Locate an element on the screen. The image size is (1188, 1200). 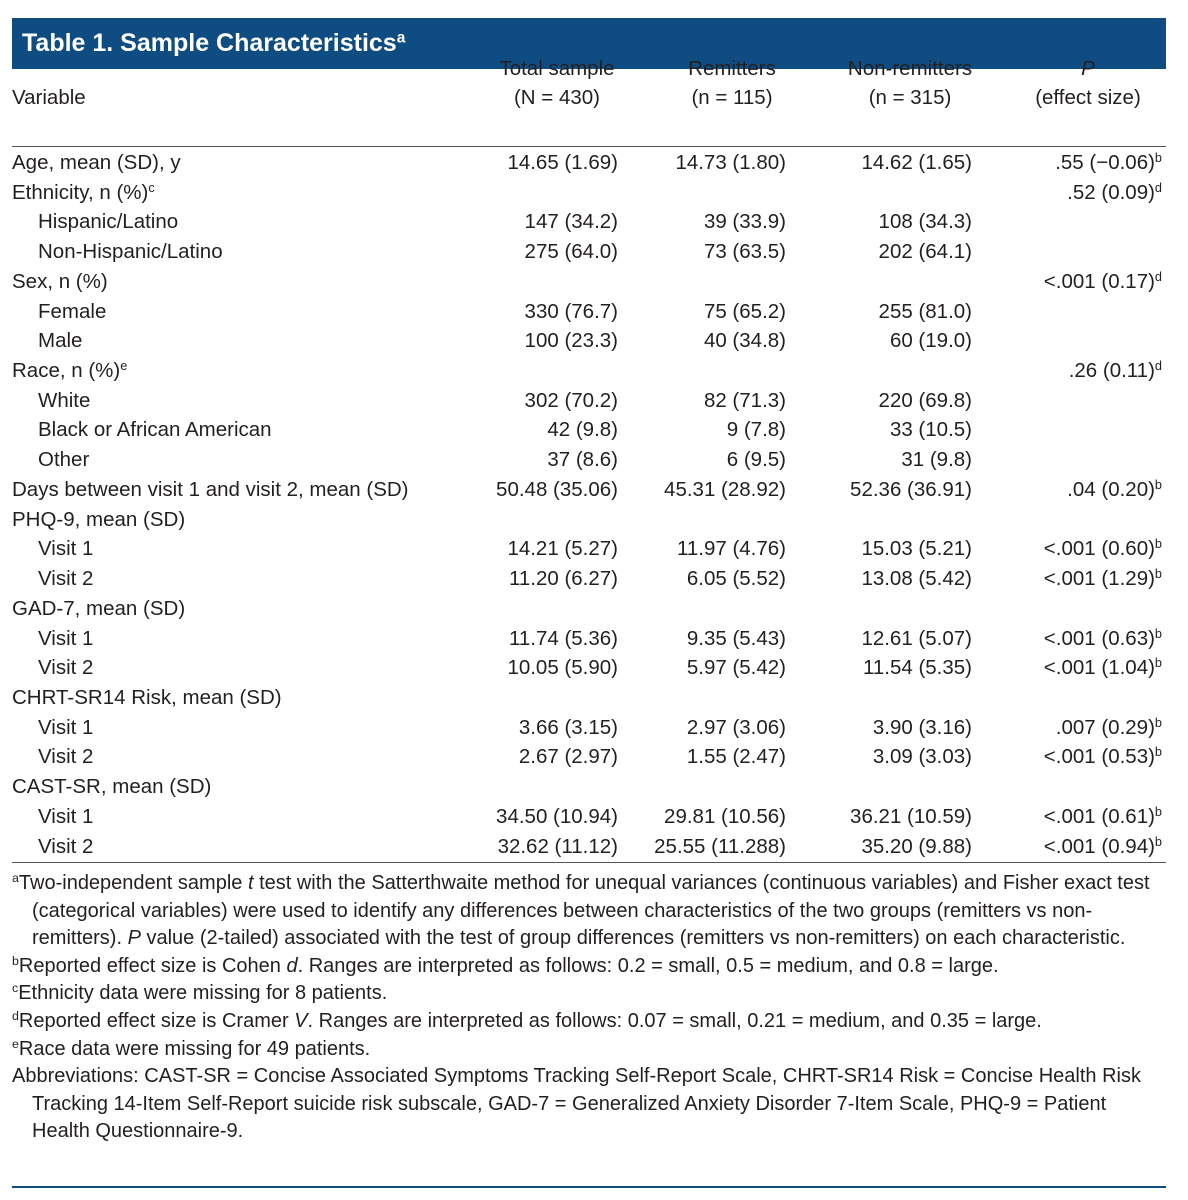
cell: 50.48 (35.06) is located at coordinates (557, 489).